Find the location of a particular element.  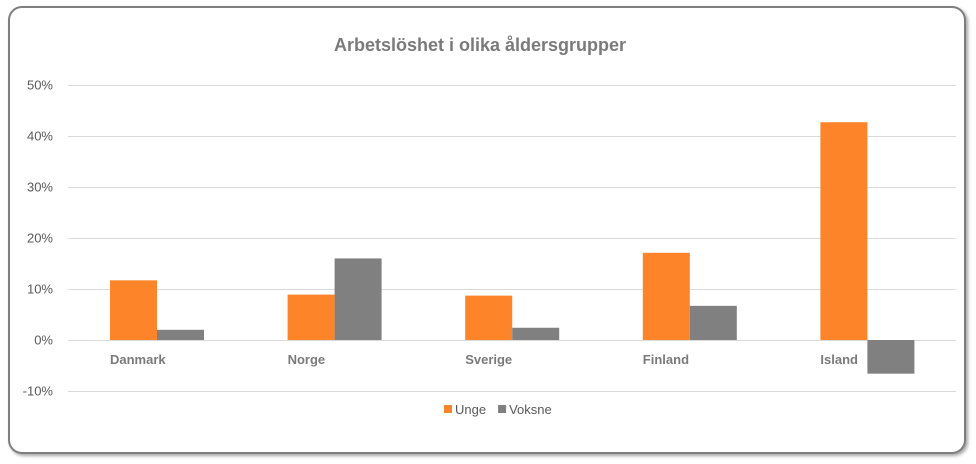

chart-title: Arbetslöshet i olika åldersgrupper is located at coordinates (480, 45).